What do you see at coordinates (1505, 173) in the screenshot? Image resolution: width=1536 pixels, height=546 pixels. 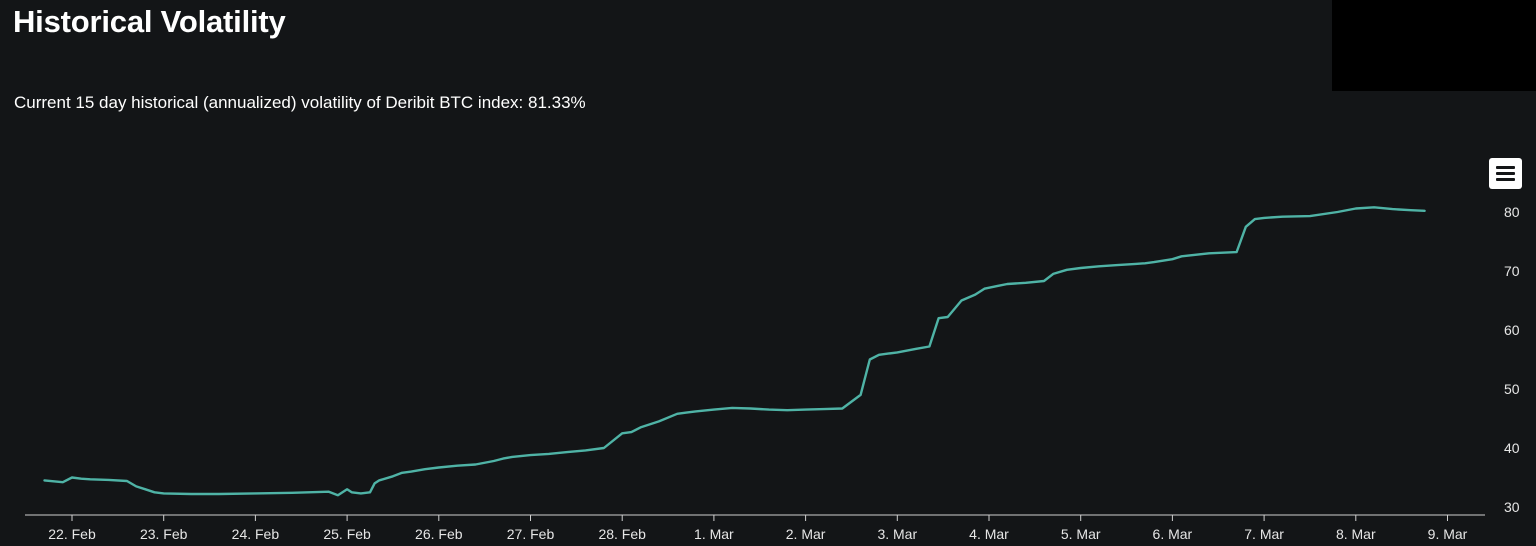 I see `chart-menu-button` at bounding box center [1505, 173].